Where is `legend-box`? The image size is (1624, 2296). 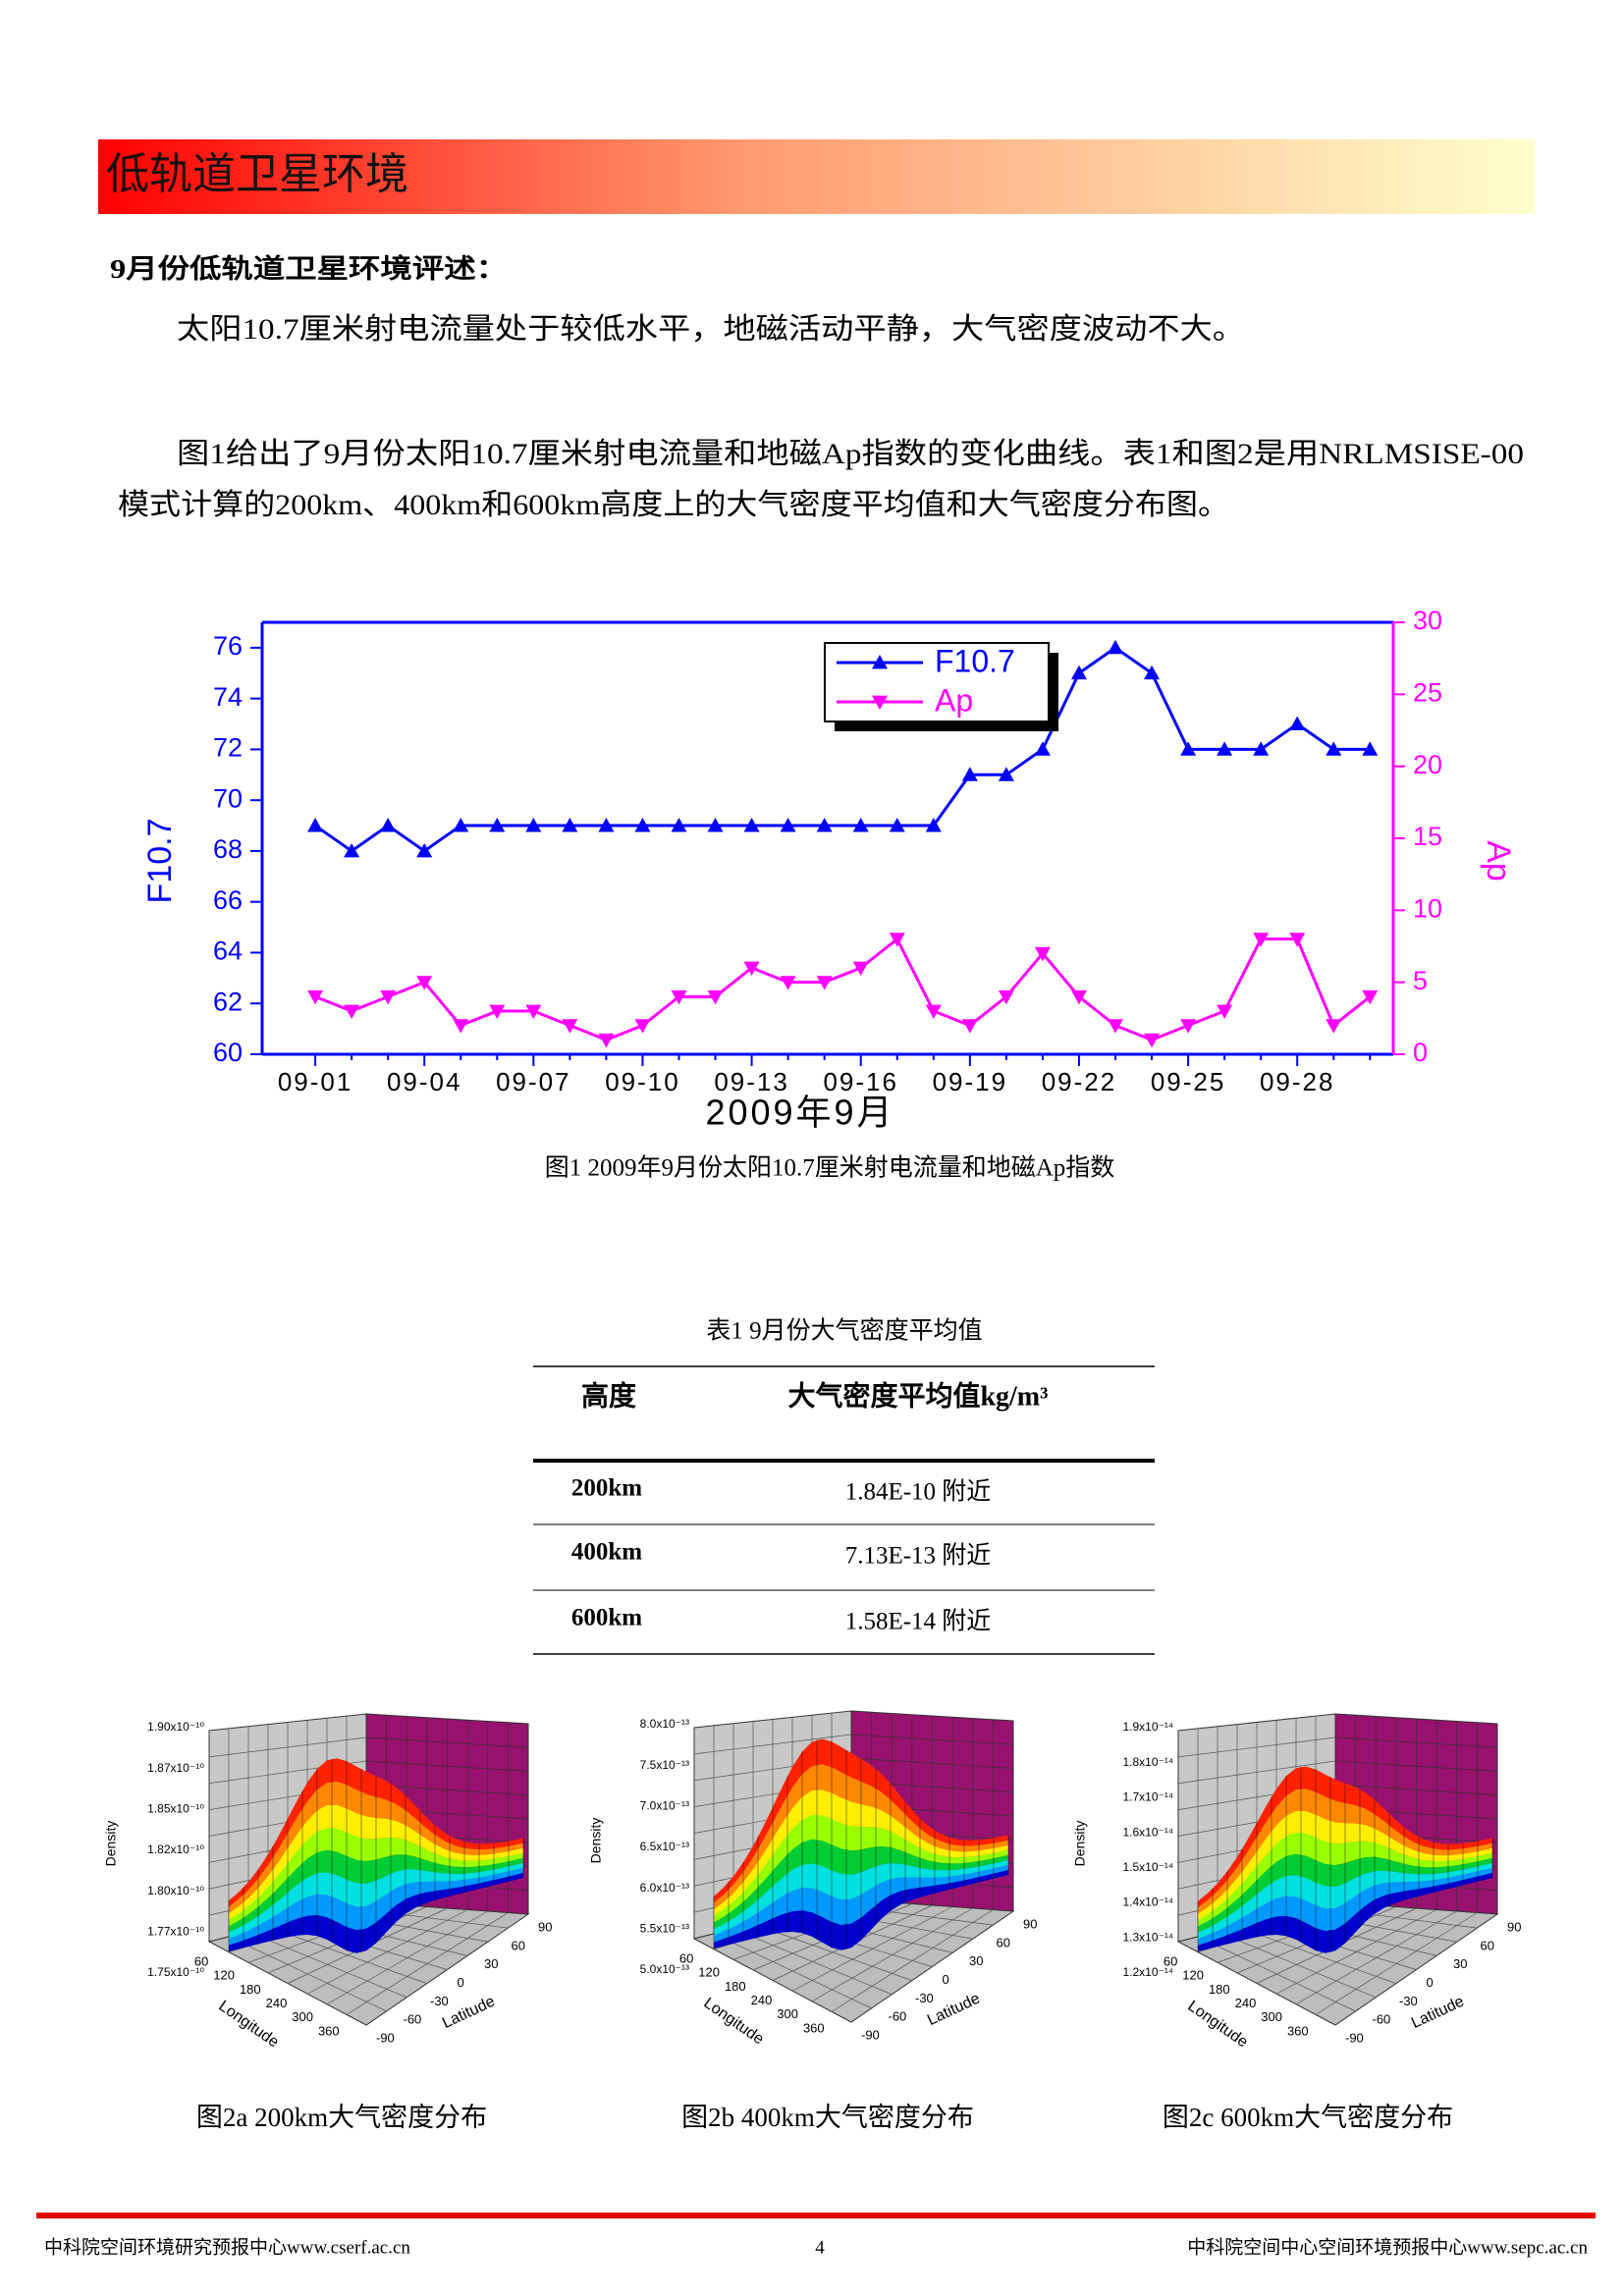
legend-box is located at coordinates (937, 682).